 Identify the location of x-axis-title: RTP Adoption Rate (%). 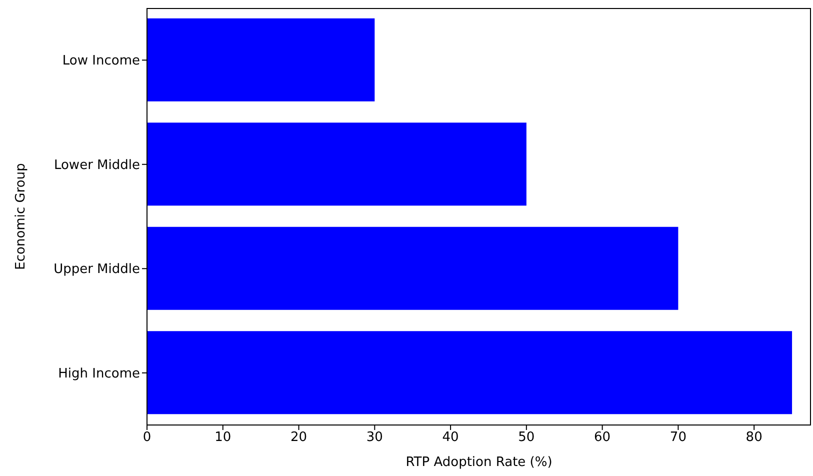
(479, 462).